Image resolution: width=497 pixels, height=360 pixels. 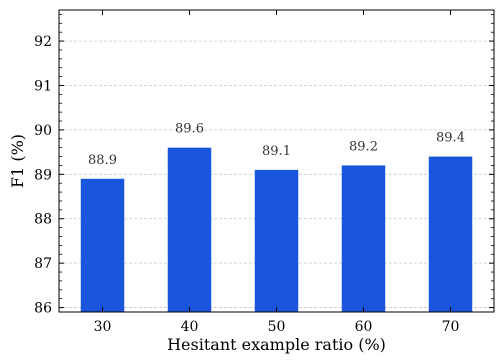 What do you see at coordinates (43, 264) in the screenshot?
I see `y-tick-label: 87` at bounding box center [43, 264].